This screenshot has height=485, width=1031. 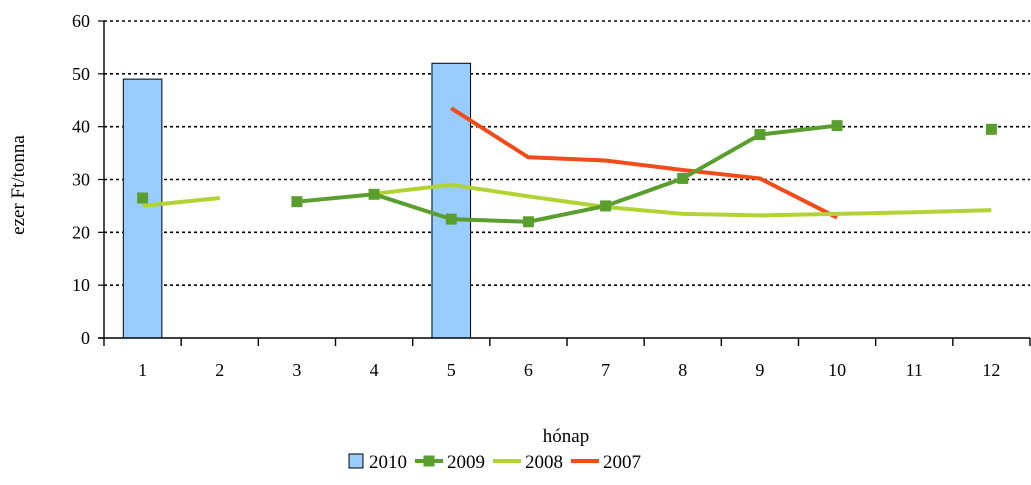 I want to click on y-tick-label: 0, so click(x=85, y=338).